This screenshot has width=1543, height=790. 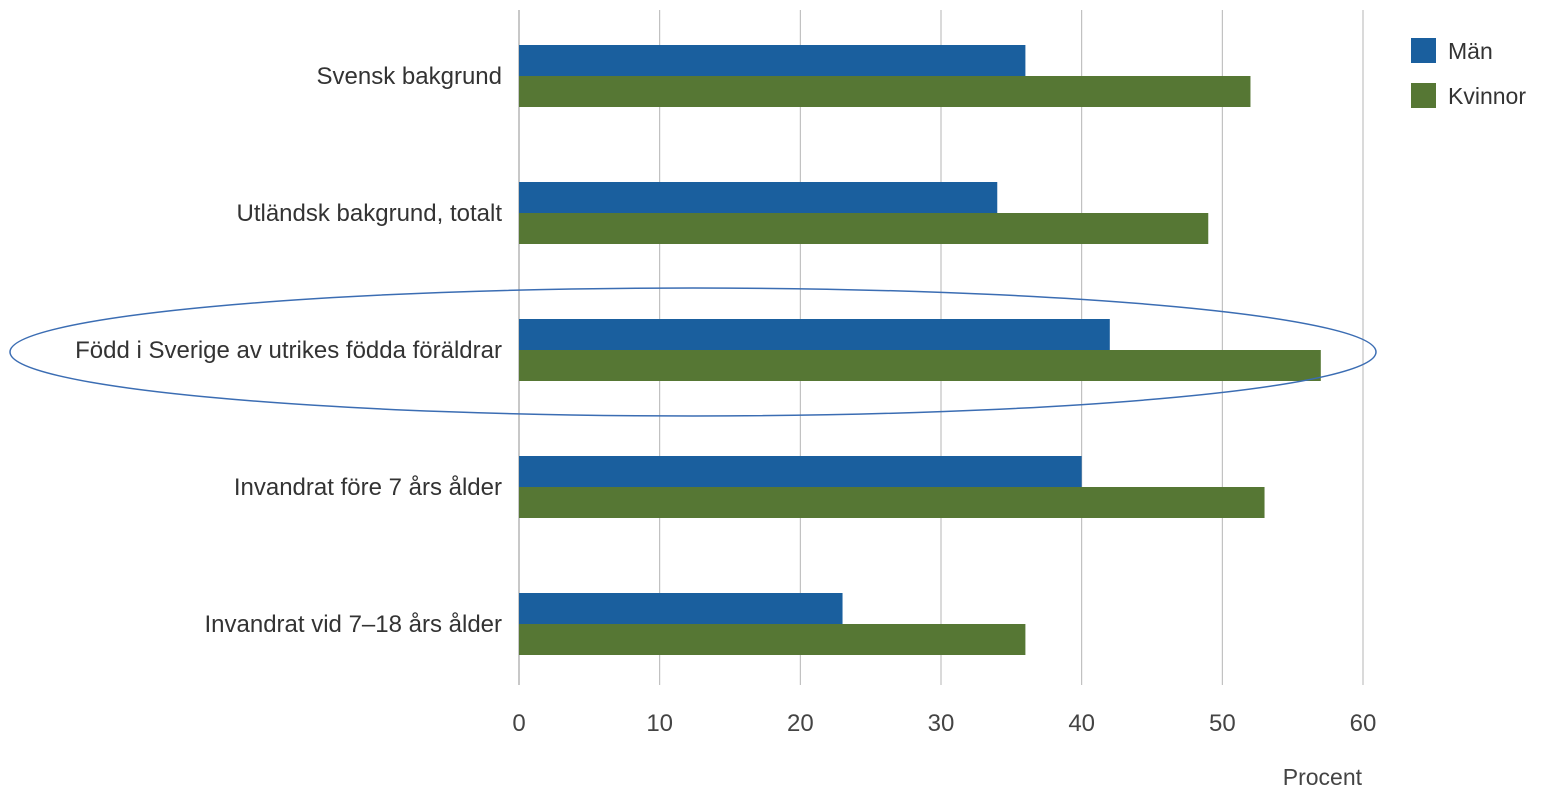 I want to click on legend-label: Män, so click(x=1470, y=51).